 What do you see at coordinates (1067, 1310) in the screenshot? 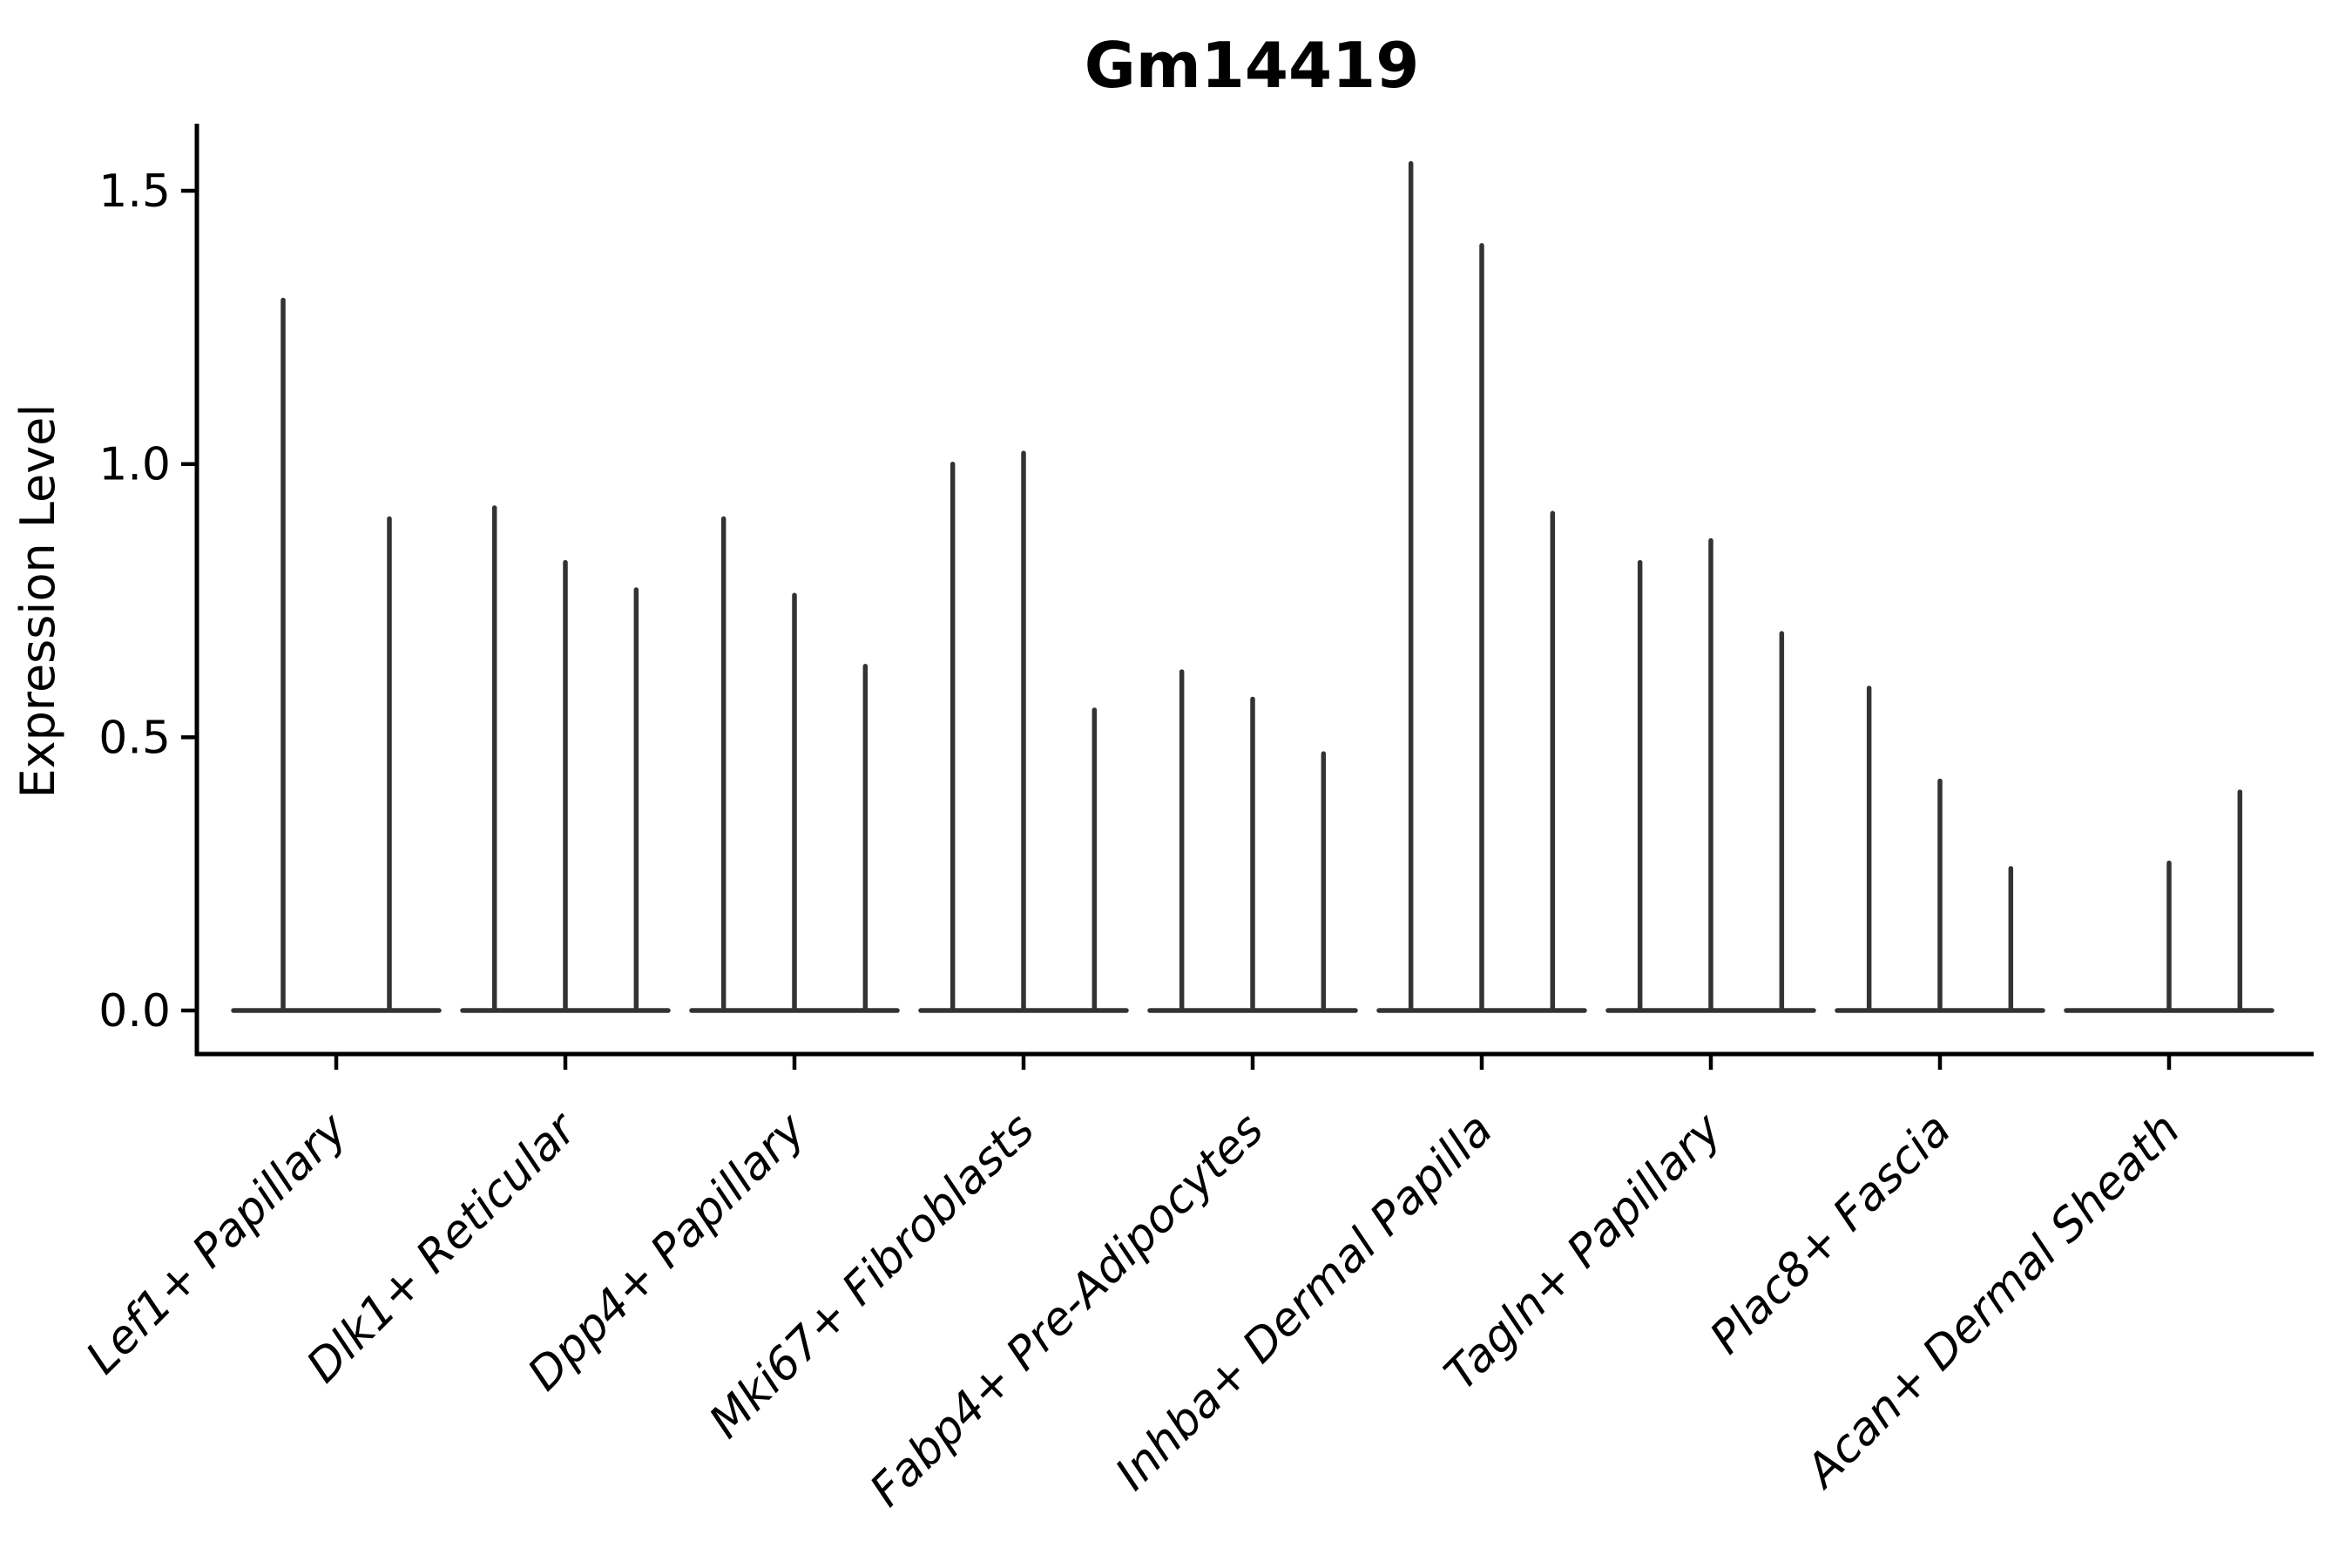
I see `x-category-label: Fabp4+ Pre-Adipocytes` at bounding box center [1067, 1310].